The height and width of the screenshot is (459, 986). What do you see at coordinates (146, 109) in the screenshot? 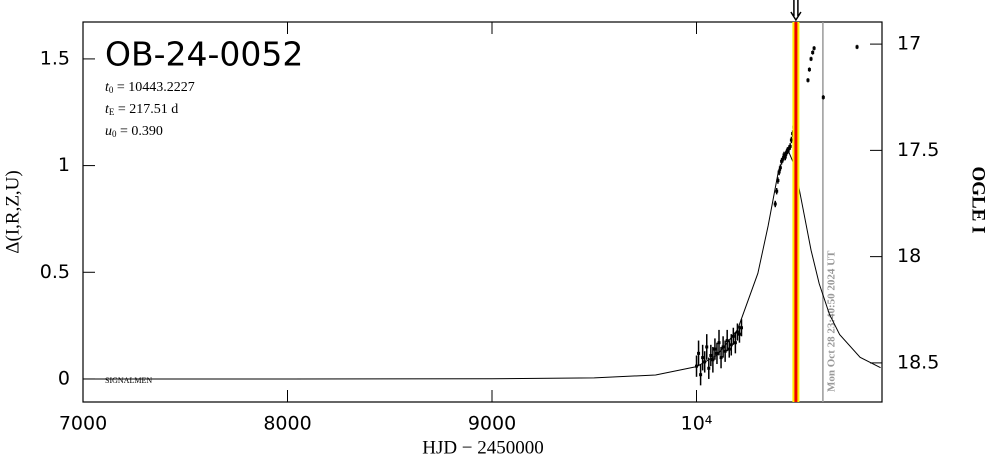
I see `parameter-value: = 217.51 d` at bounding box center [146, 109].